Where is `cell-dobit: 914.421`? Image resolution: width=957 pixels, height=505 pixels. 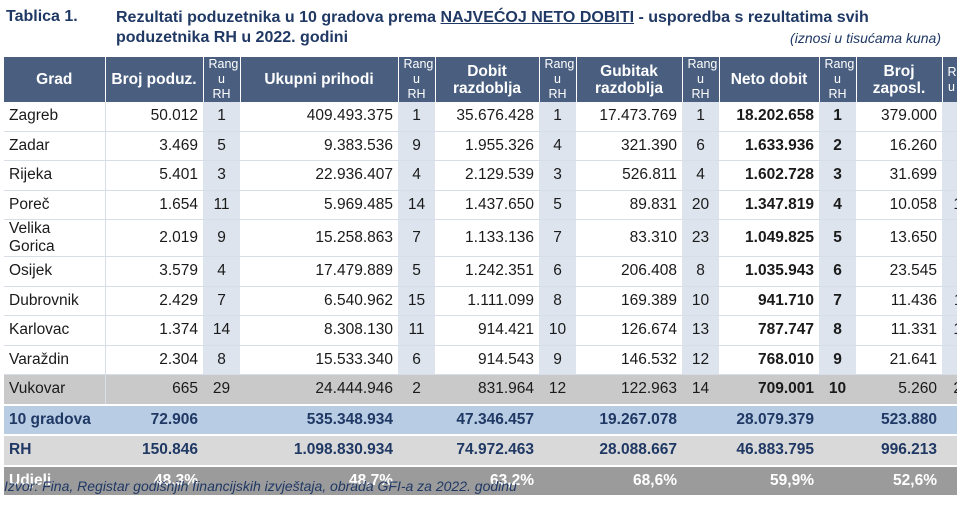 cell-dobit: 914.421 is located at coordinates (487, 330).